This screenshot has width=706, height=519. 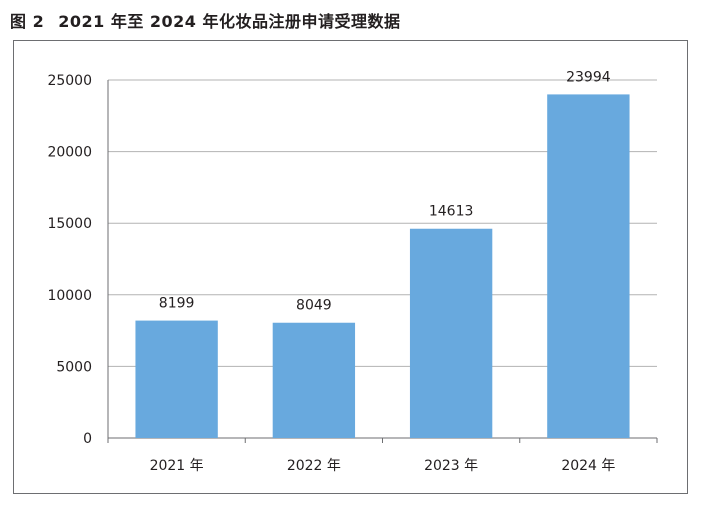 I want to click on y-tick-label: 5000, so click(x=74, y=367).